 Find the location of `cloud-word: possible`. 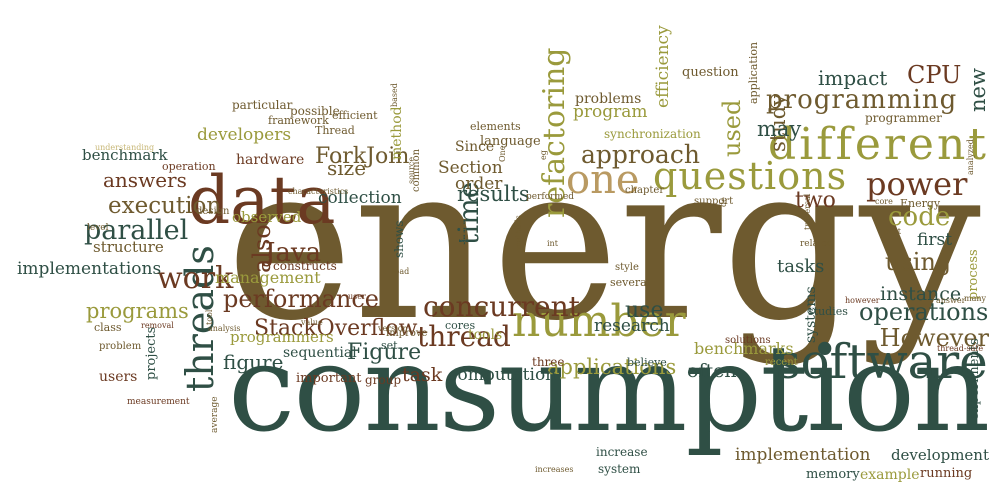

cloud-word: possible is located at coordinates (315, 111).